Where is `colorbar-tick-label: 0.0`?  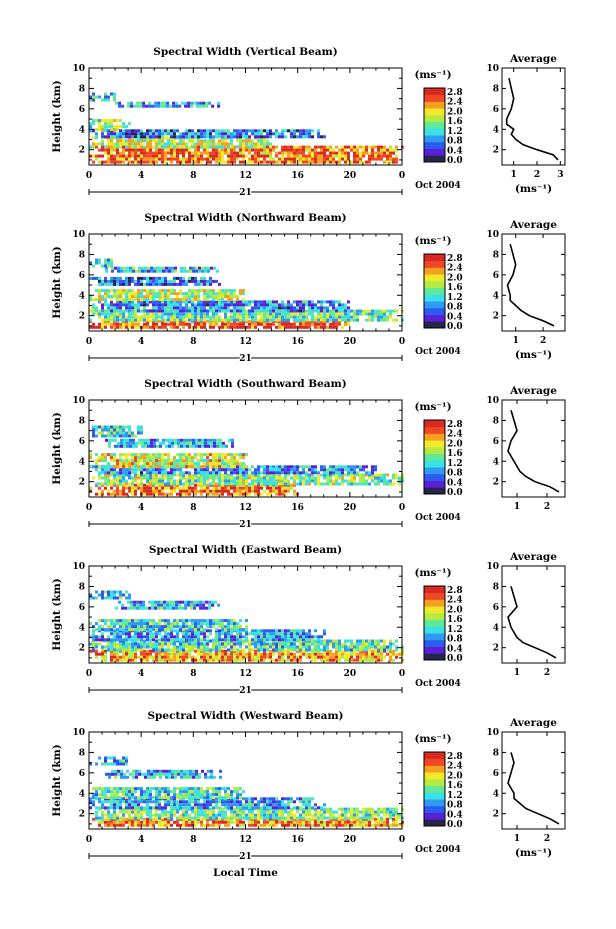 colorbar-tick-label: 0.0 is located at coordinates (455, 493).